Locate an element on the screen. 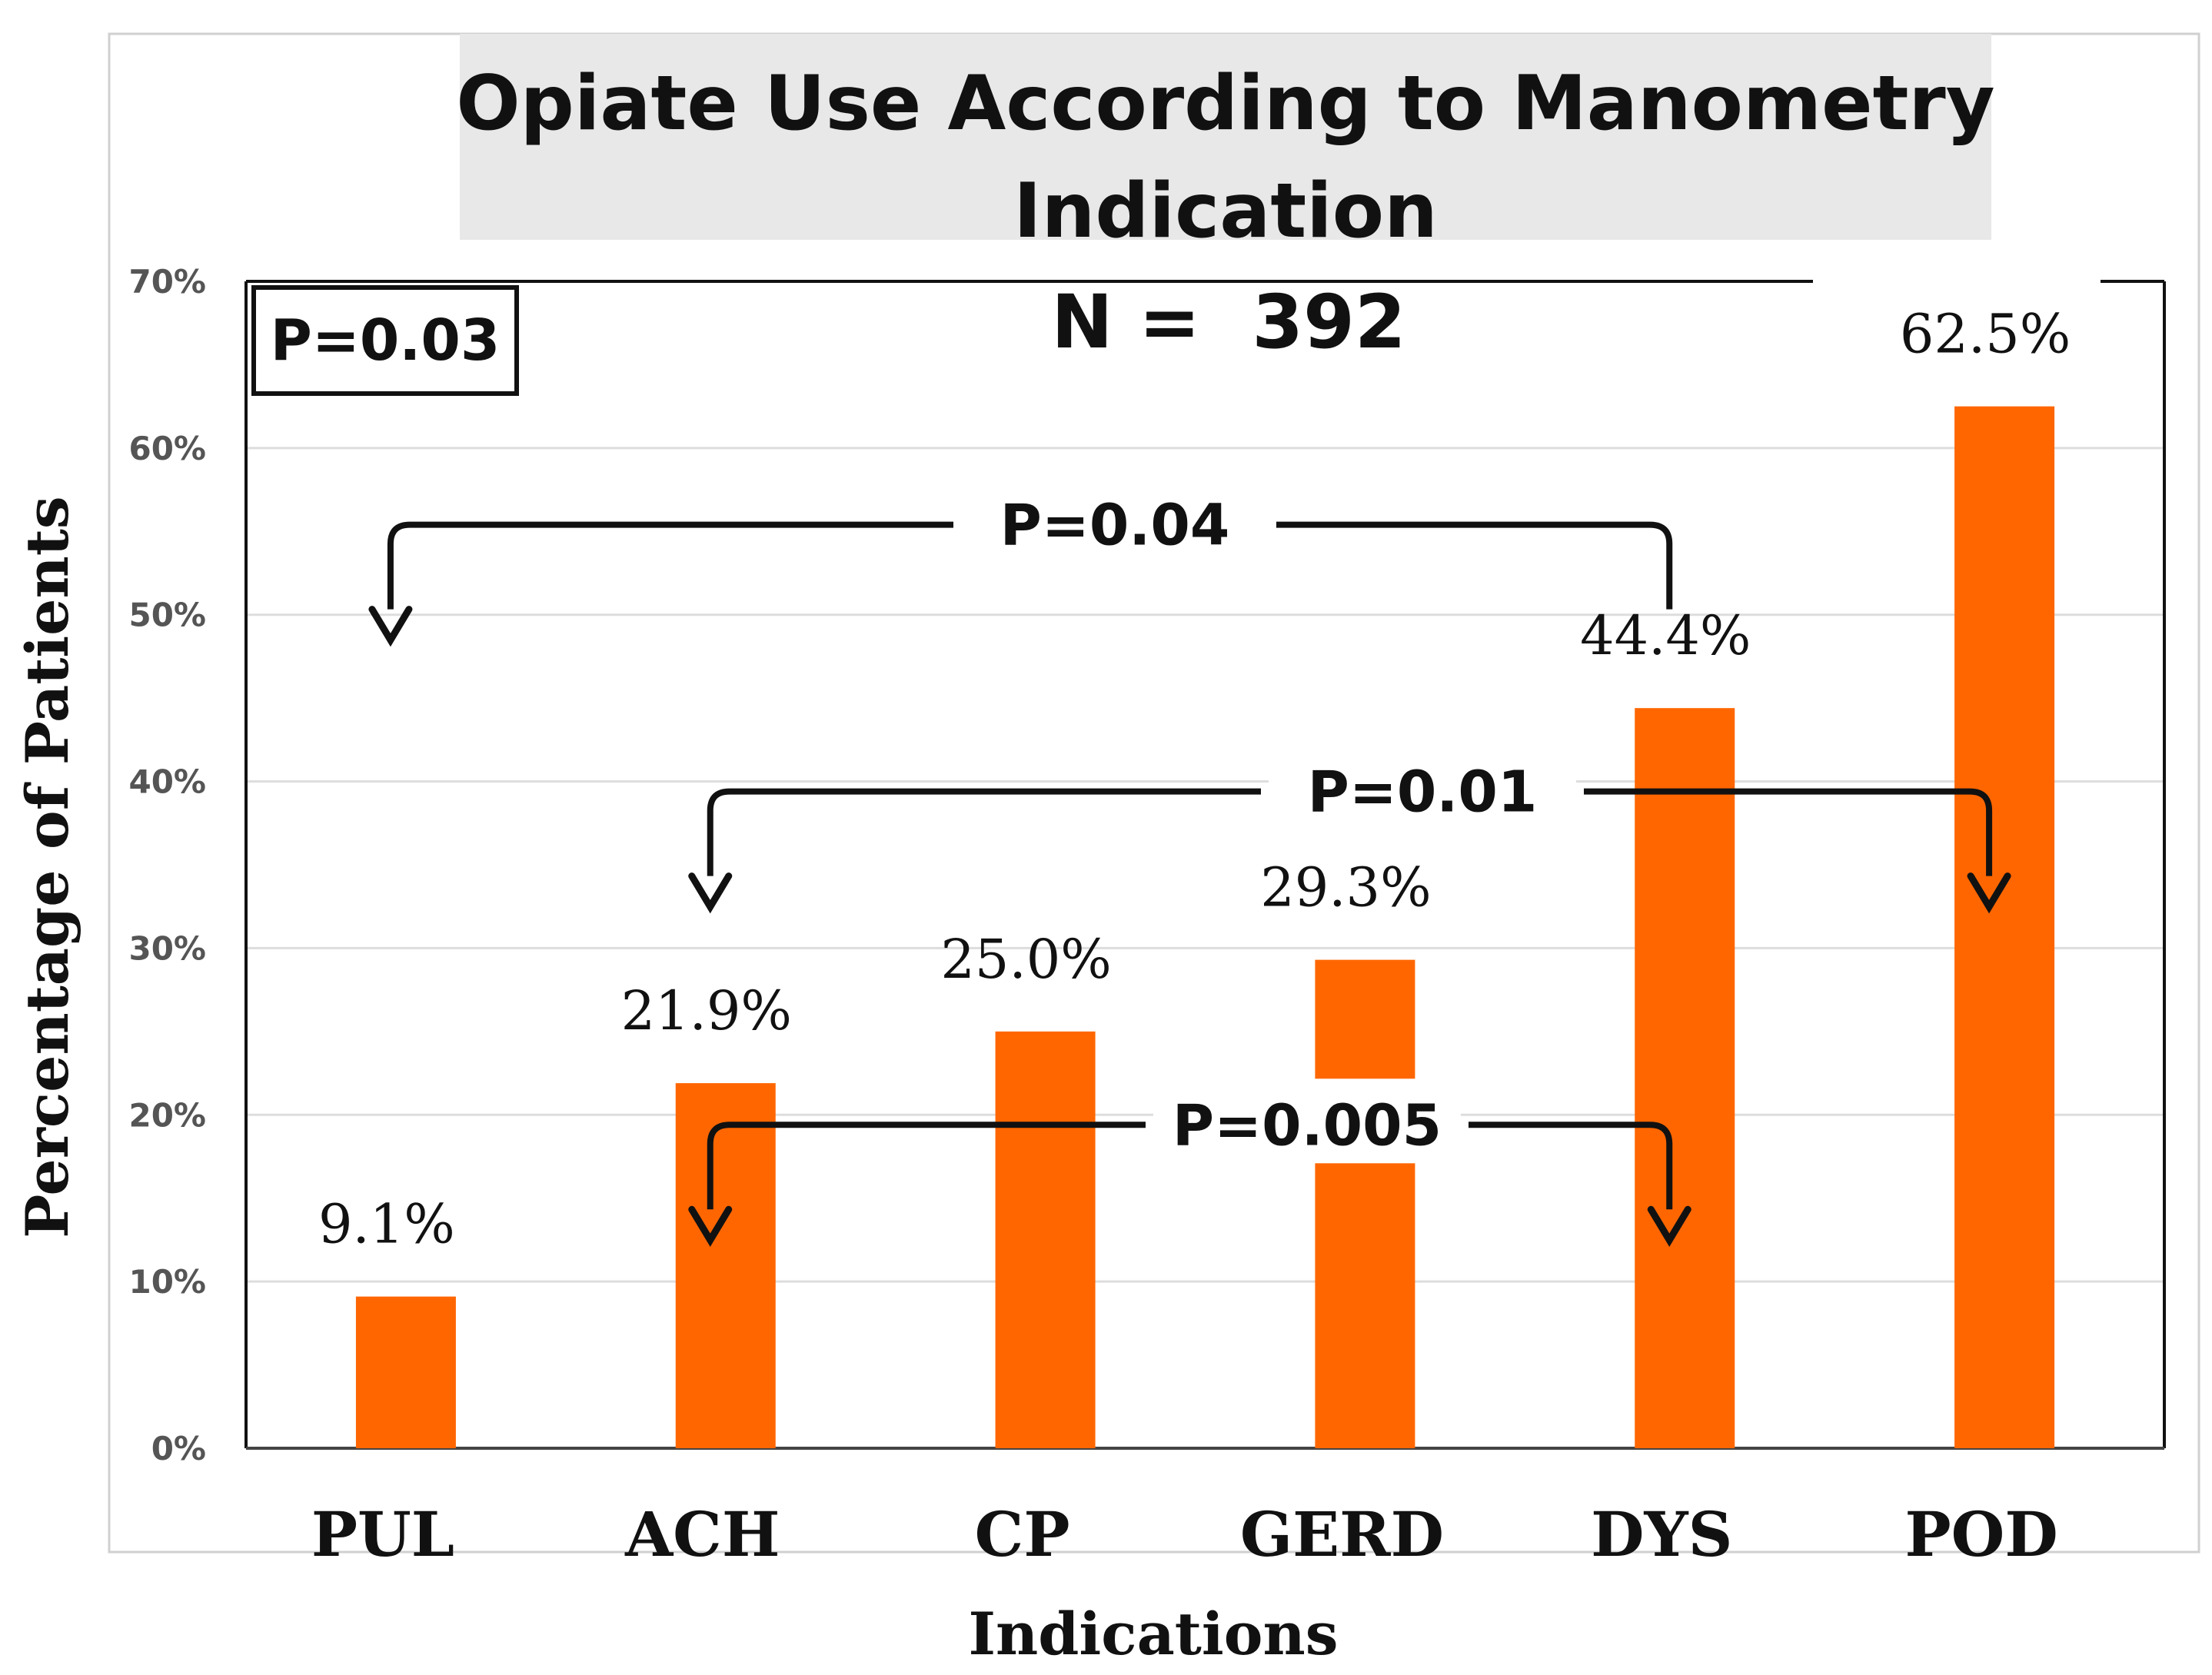  y-tick-label: 10% is located at coordinates (167, 1282).